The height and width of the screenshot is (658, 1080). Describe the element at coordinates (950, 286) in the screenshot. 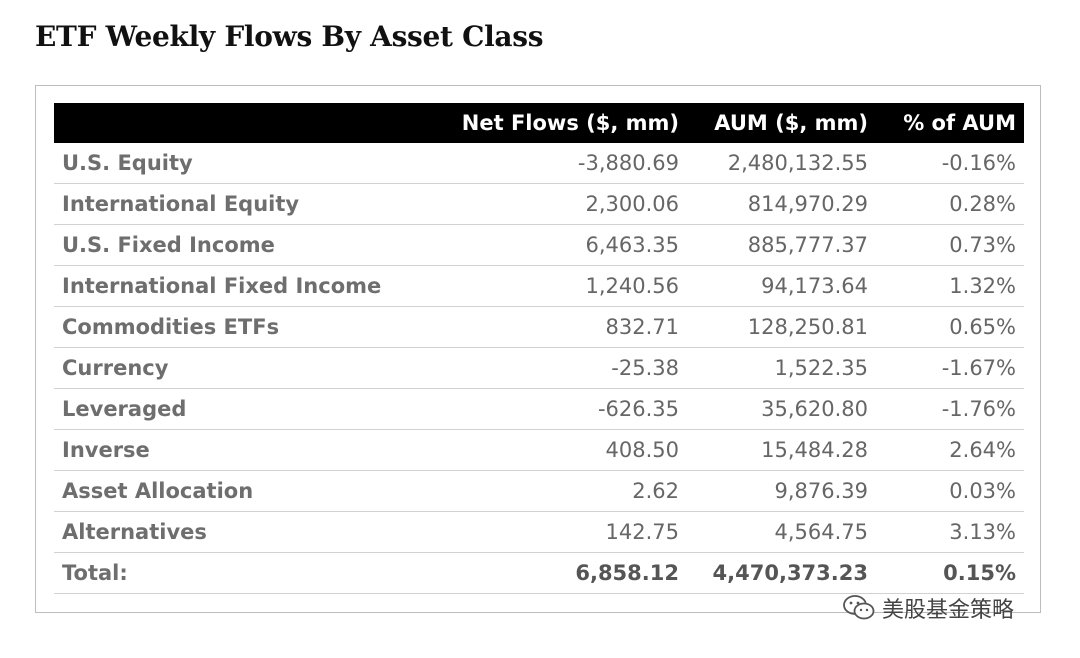

I see `pct-aum-cell: 1.32%` at that location.